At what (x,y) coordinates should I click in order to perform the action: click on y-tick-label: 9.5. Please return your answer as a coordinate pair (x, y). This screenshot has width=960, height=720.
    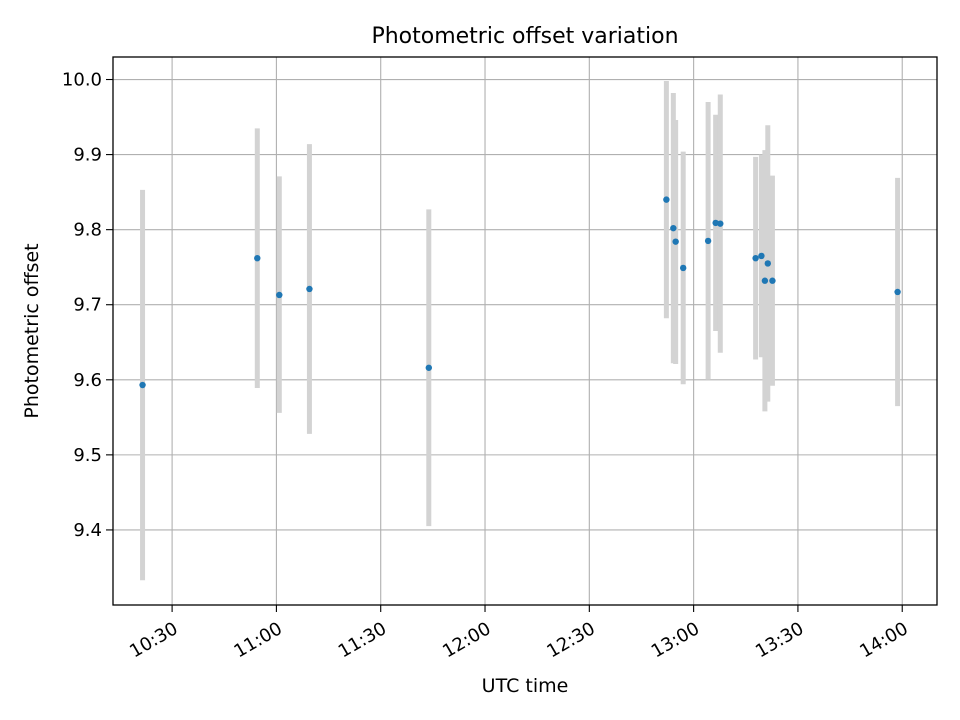
    Looking at the image, I should click on (87, 455).